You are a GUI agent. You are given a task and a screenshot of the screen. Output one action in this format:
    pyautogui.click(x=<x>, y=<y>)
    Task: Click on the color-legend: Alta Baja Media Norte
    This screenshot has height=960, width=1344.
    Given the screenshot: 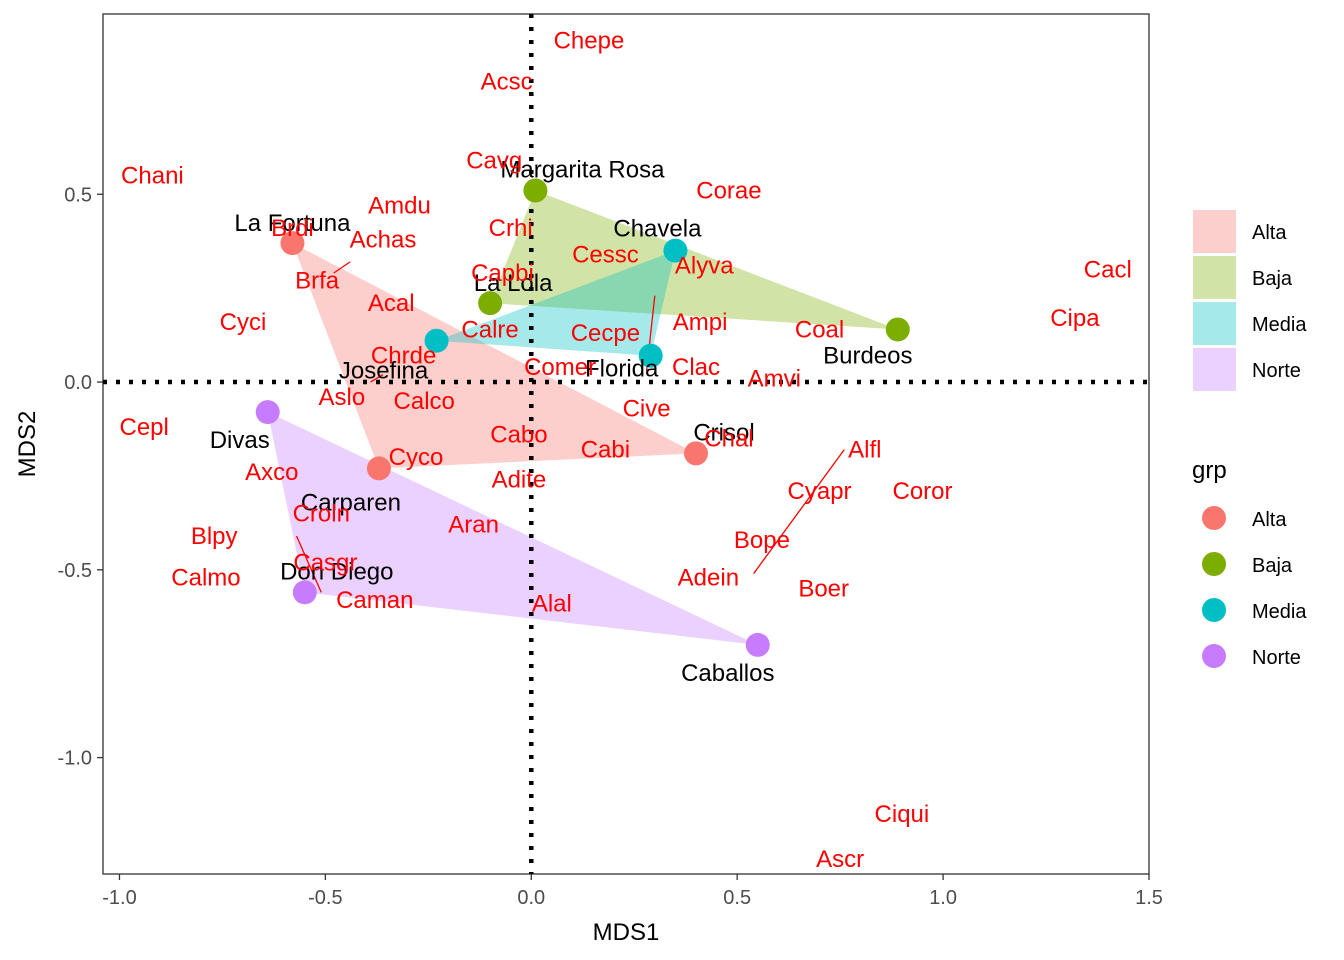 What is the action you would take?
    pyautogui.click(x=1254, y=587)
    